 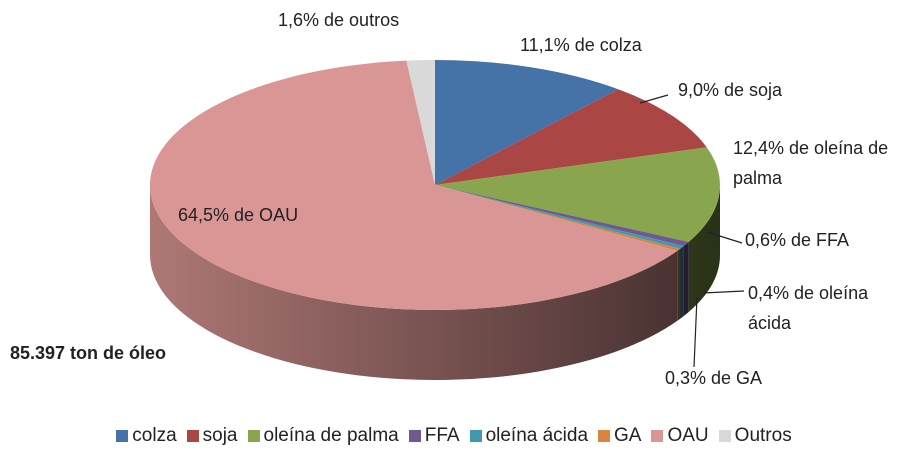 I want to click on legend-label: colza, so click(x=154, y=435).